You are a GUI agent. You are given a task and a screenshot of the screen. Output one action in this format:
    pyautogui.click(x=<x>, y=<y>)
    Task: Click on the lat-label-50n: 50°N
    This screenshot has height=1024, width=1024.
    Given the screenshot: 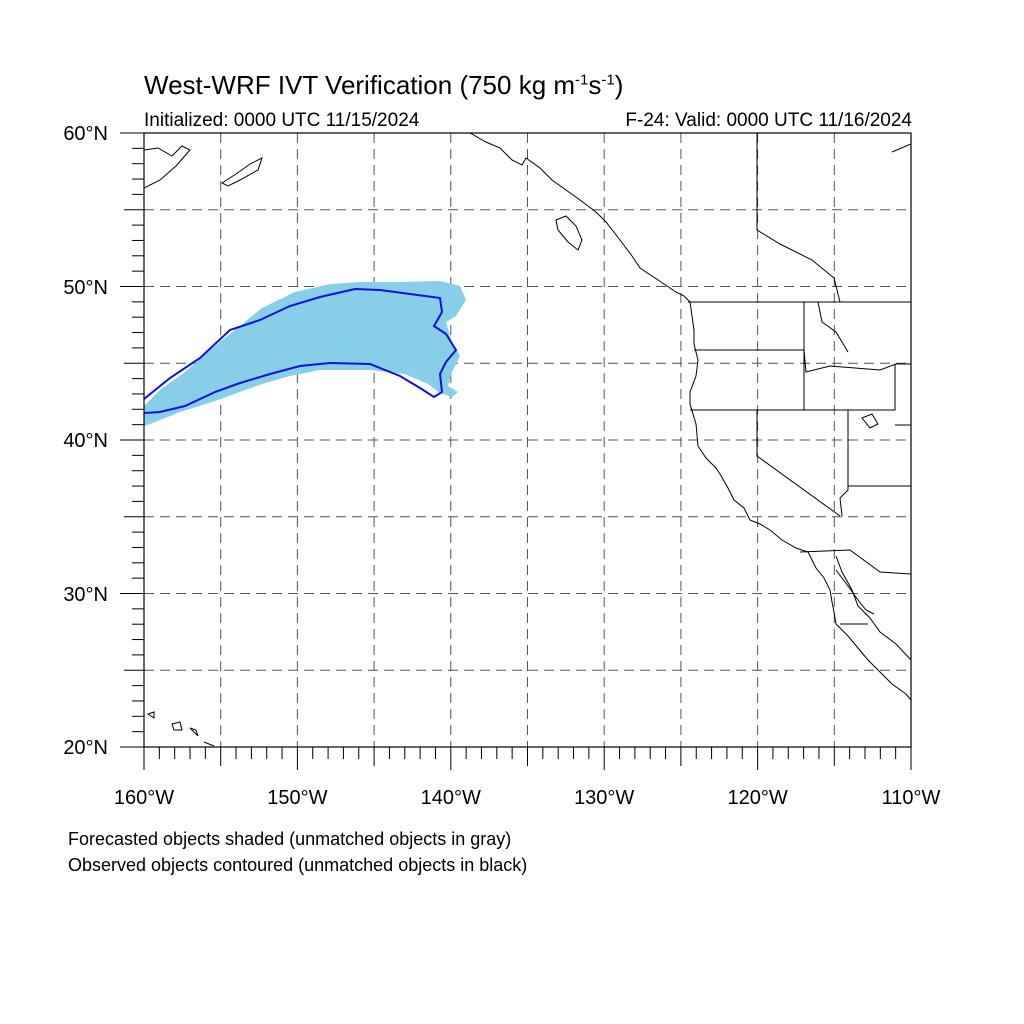 What is the action you would take?
    pyautogui.click(x=85, y=288)
    